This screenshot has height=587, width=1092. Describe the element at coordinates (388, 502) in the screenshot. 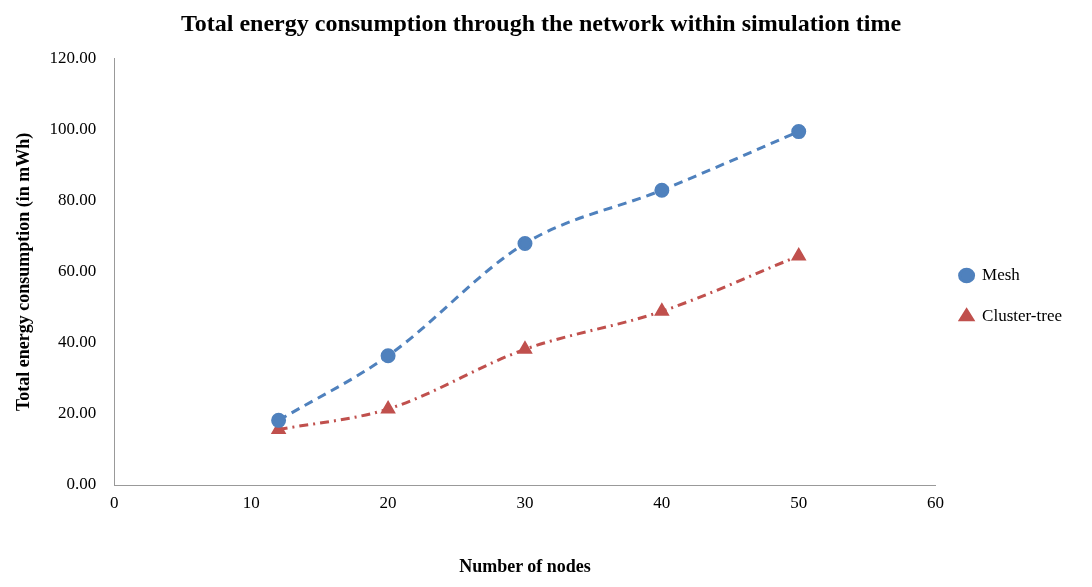

I see `x-tick-label: 20` at that location.